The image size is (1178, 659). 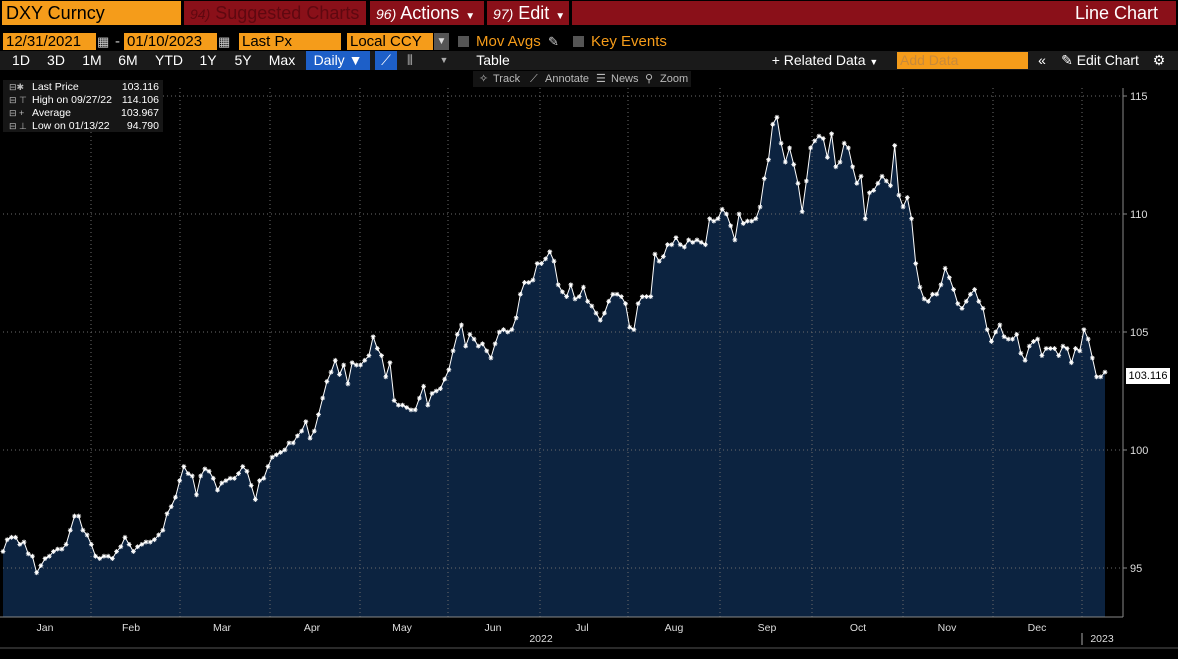 What do you see at coordinates (170, 41) in the screenshot?
I see `end-date-input: 01/10/2023` at bounding box center [170, 41].